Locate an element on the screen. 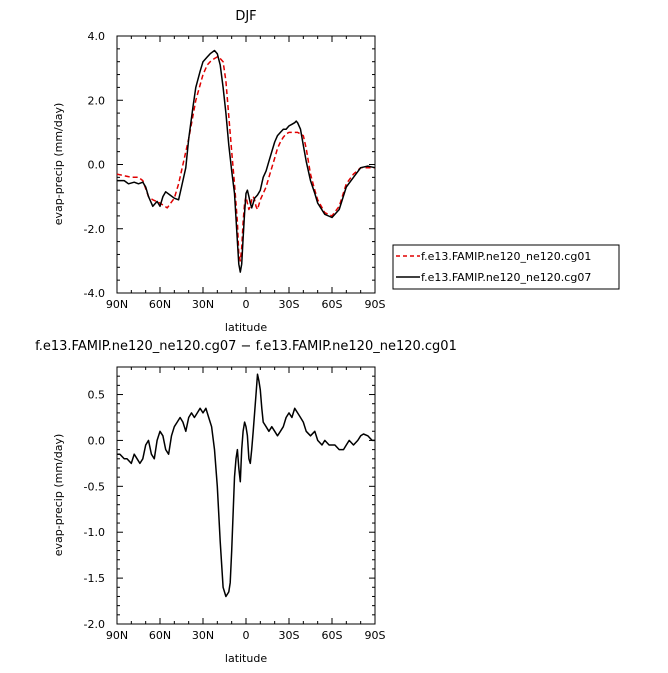 Image resolution: width=668 pixels, height=673 pixels. y-tick-label: -0.5 is located at coordinates (94, 486).